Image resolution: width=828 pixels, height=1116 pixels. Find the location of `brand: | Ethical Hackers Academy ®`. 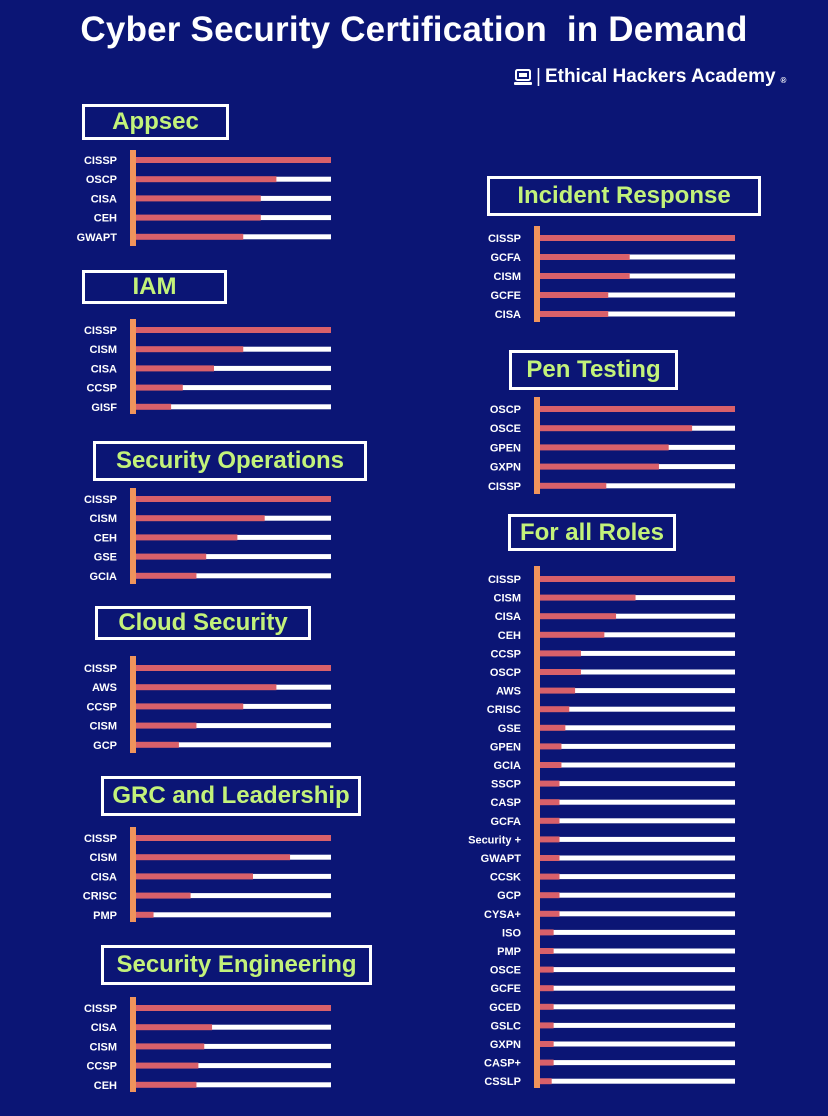

brand: | Ethical Hackers Academy ® is located at coordinates (650, 77).